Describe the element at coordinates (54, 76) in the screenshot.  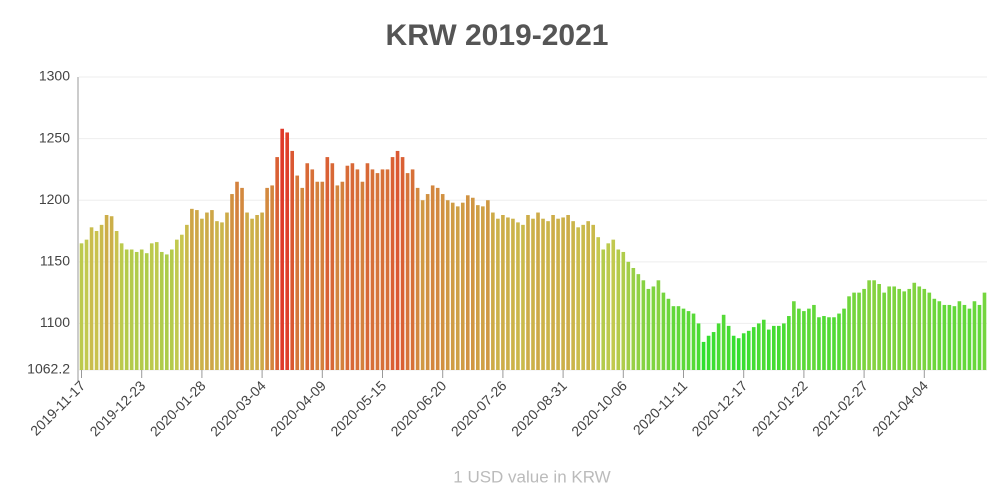
I see `y-tick-label: 1300` at that location.